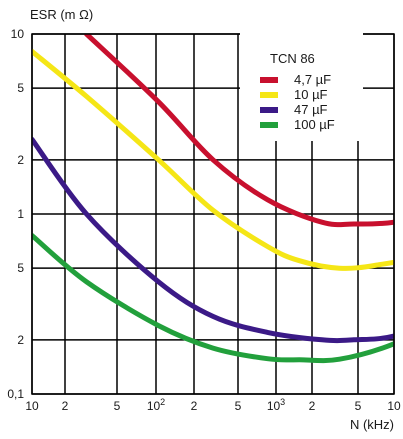 The width and height of the screenshot is (403, 439). Describe the element at coordinates (311, 109) in the screenshot. I see `legend-label: 47 µF` at that location.